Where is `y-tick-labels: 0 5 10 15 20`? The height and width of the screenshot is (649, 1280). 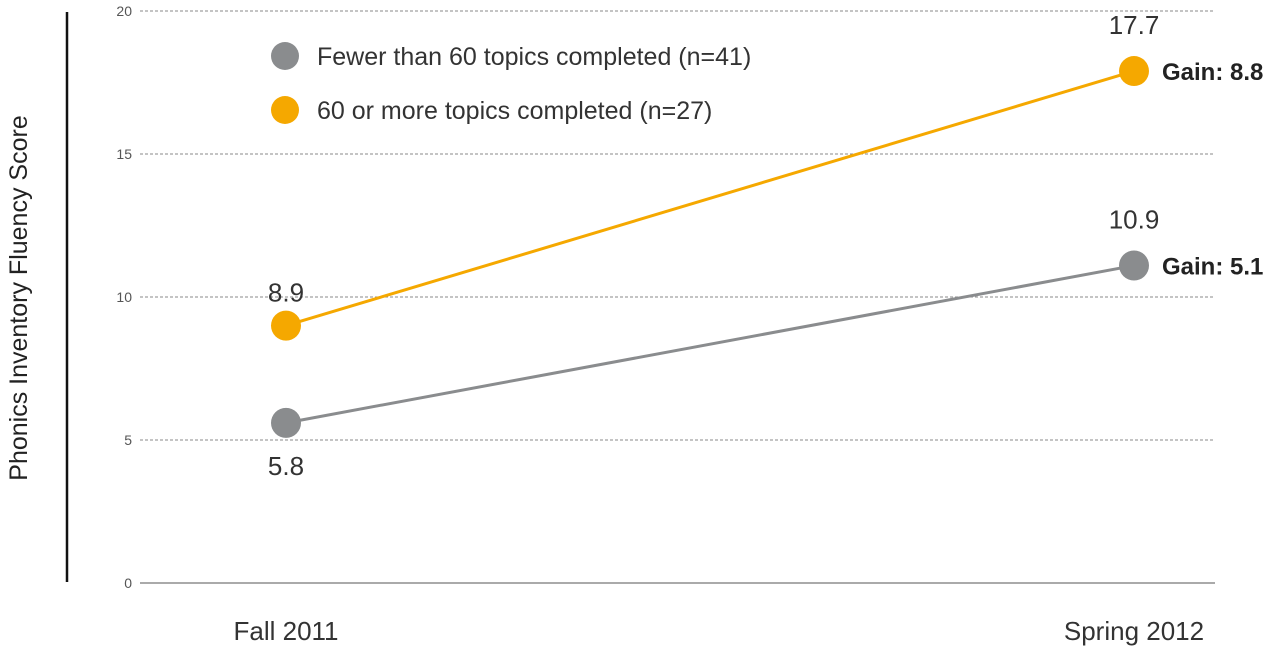 y-tick-labels: 0 5 10 15 20 is located at coordinates (124, 297).